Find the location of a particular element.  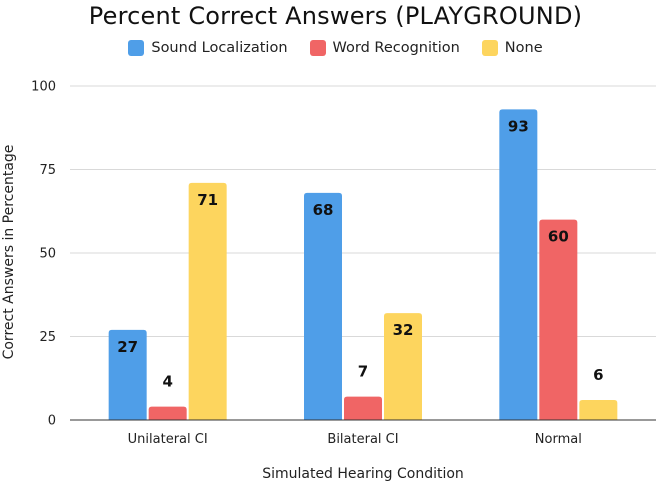

legend-item-word-recognition: Word Recognition is located at coordinates (384, 48).